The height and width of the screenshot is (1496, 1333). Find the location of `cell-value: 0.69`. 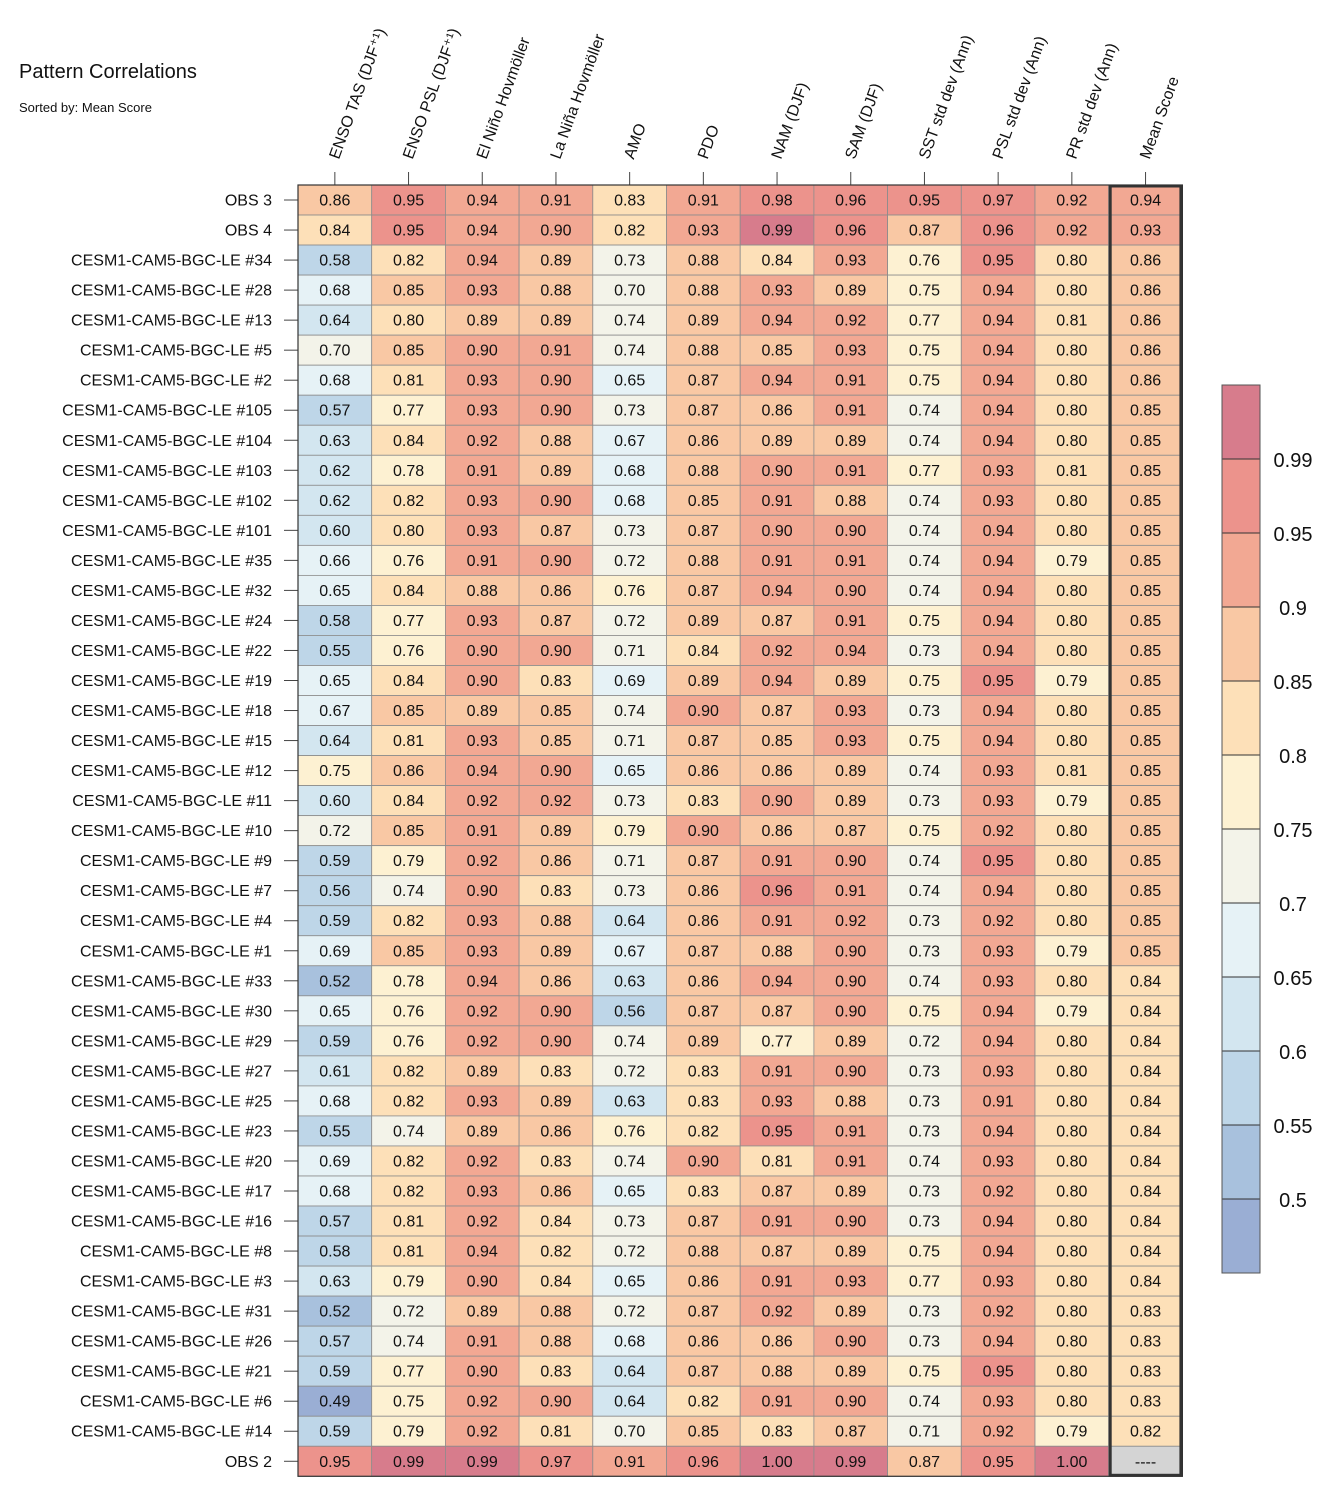

cell-value: 0.69 is located at coordinates (334, 951).